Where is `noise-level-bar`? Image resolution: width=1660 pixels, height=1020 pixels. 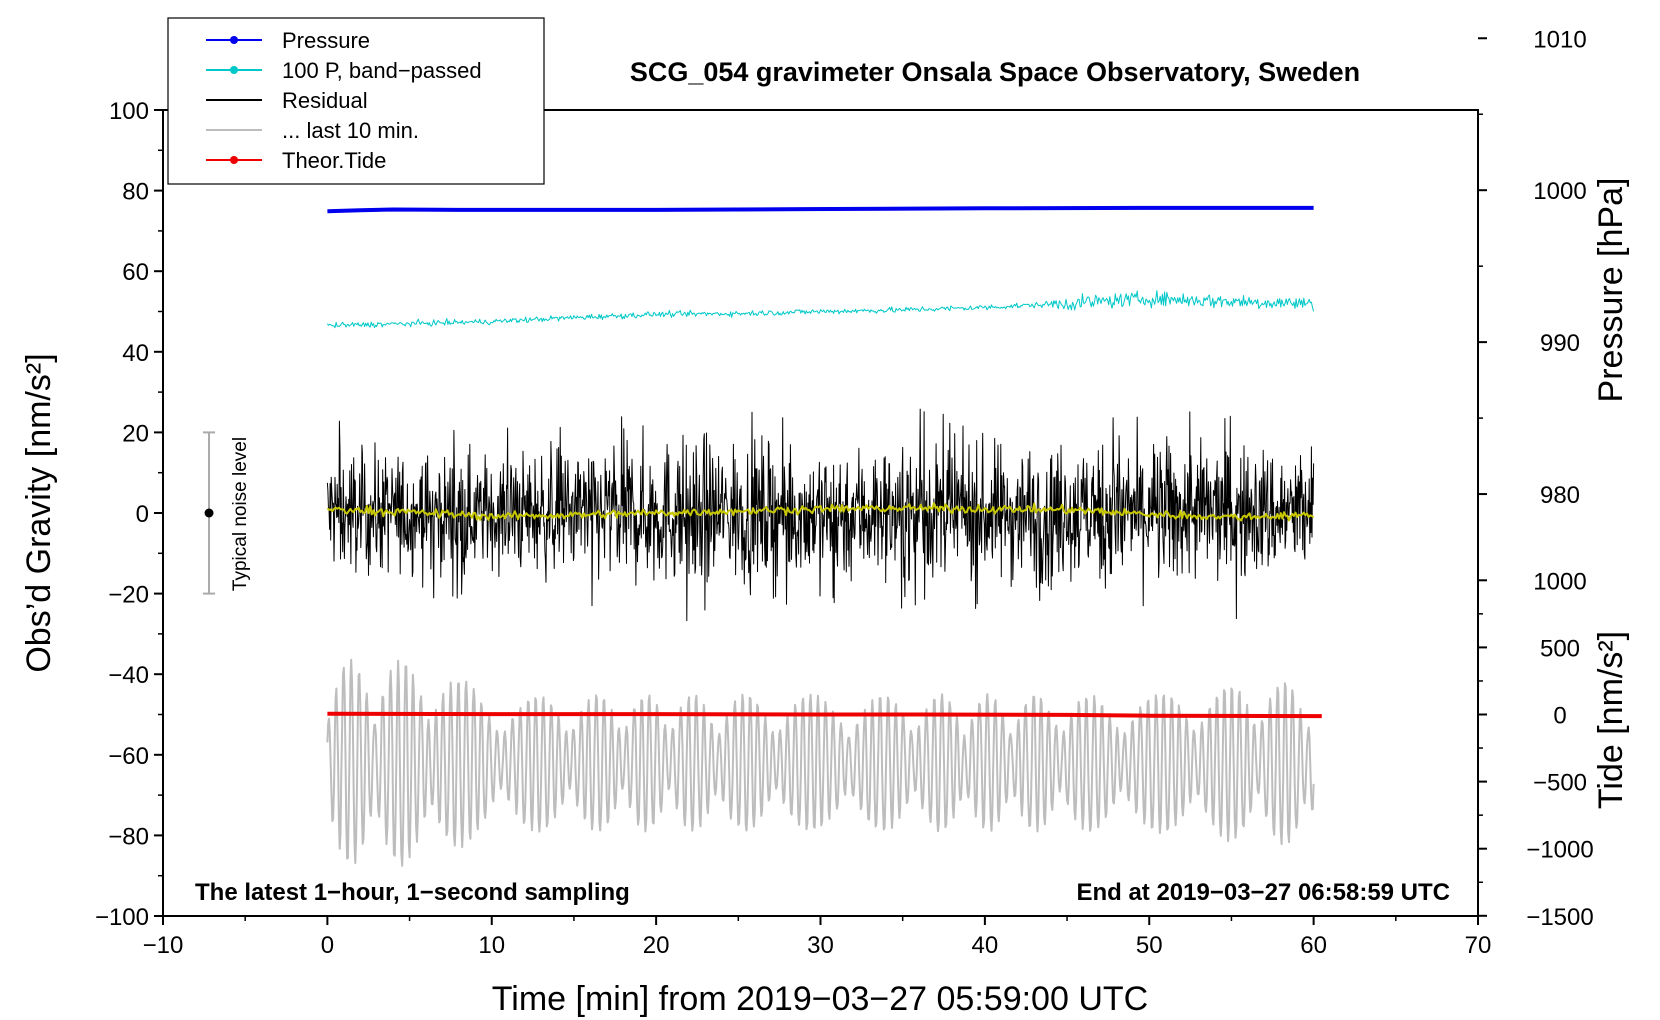 noise-level-bar is located at coordinates (209, 513).